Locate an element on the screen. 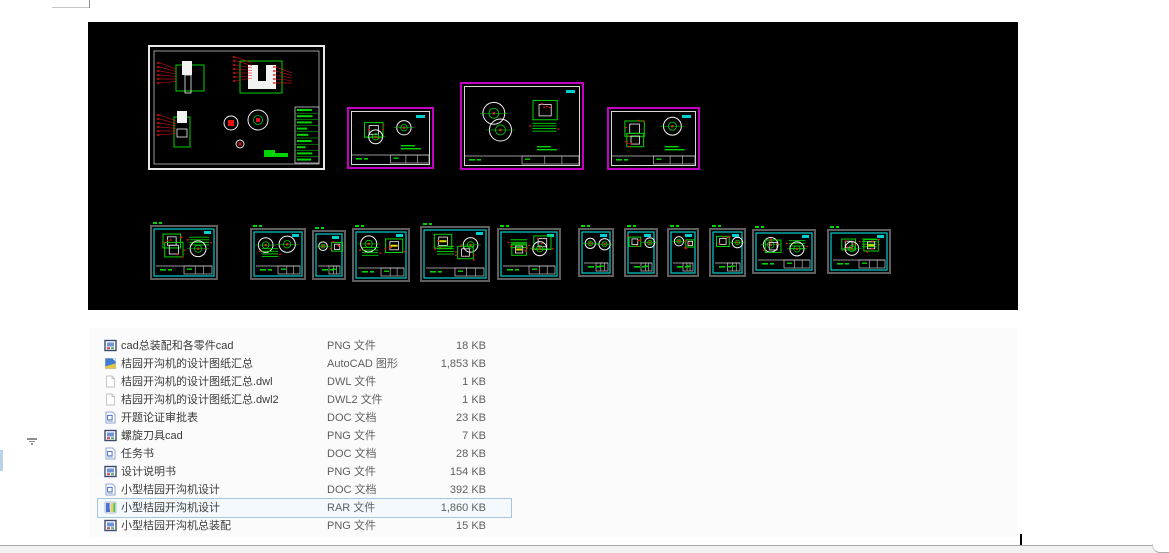 The image size is (1169, 553). file-size: 28 KB is located at coordinates (471, 454).